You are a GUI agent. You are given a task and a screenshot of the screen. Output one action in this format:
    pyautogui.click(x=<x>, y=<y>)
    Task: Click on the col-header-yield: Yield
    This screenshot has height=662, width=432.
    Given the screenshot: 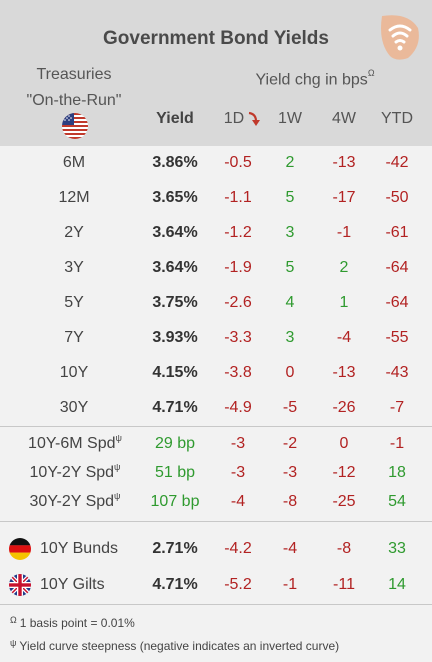 What is the action you would take?
    pyautogui.click(x=175, y=118)
    